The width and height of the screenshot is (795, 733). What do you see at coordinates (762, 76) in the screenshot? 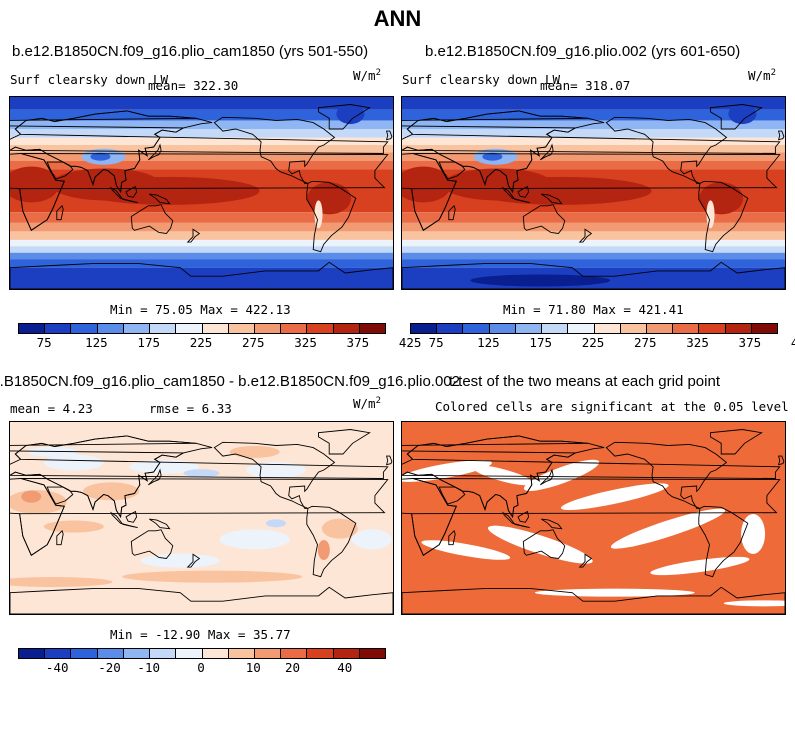
I see `panel2-units: W/m2` at bounding box center [762, 76].